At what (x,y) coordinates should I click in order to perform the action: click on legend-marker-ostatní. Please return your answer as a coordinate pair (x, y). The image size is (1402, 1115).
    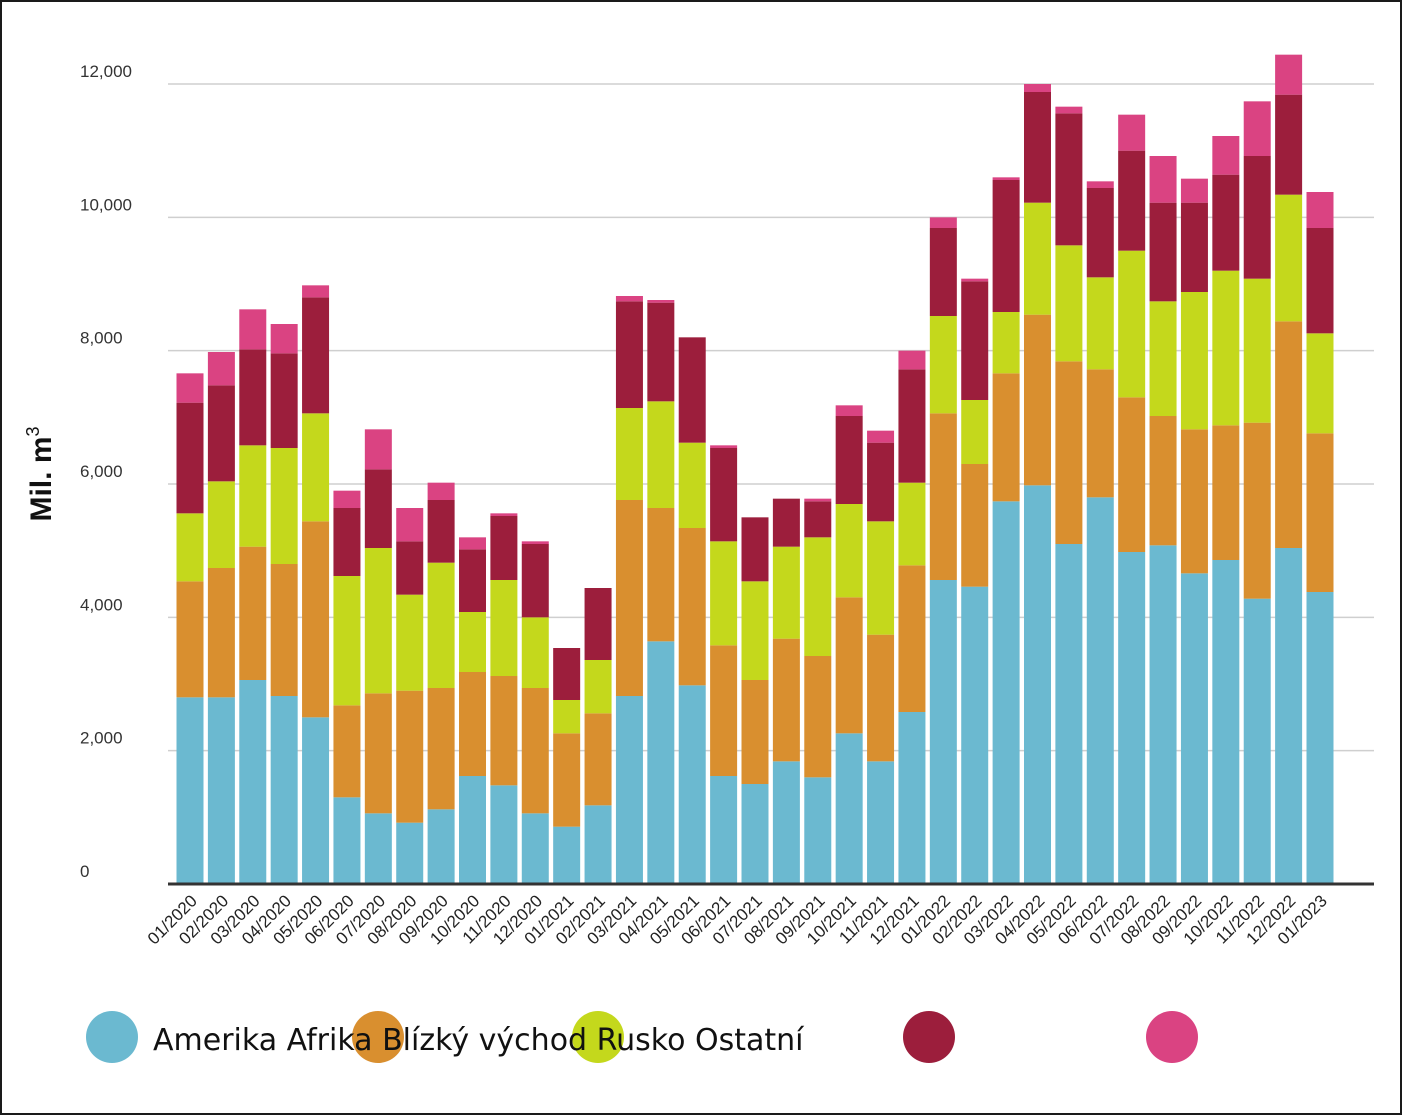
    Looking at the image, I should click on (1172, 1037).